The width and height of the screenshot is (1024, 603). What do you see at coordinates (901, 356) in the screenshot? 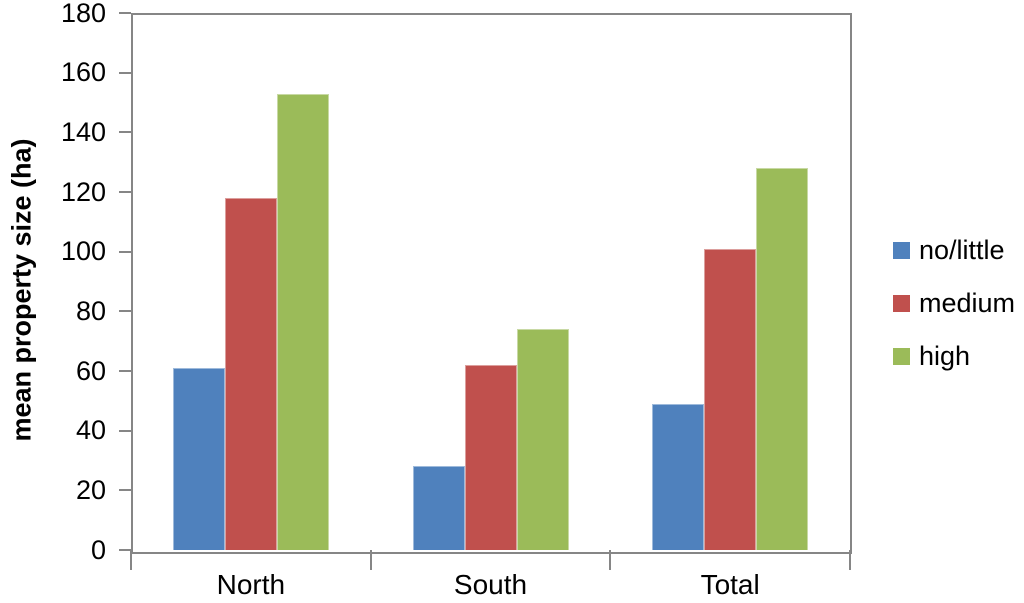
I see `legend-swatch-high-icon` at bounding box center [901, 356].